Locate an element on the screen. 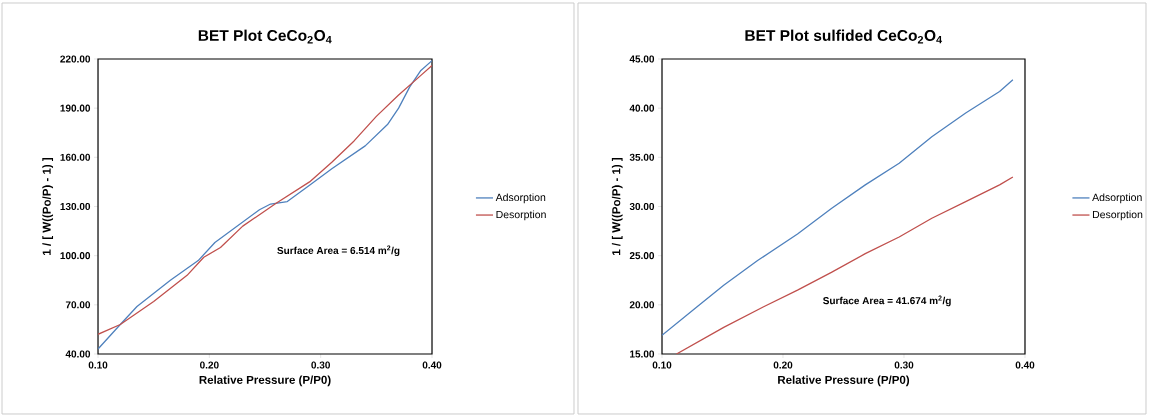  y-tick-label: 130.00 is located at coordinates (75, 206).